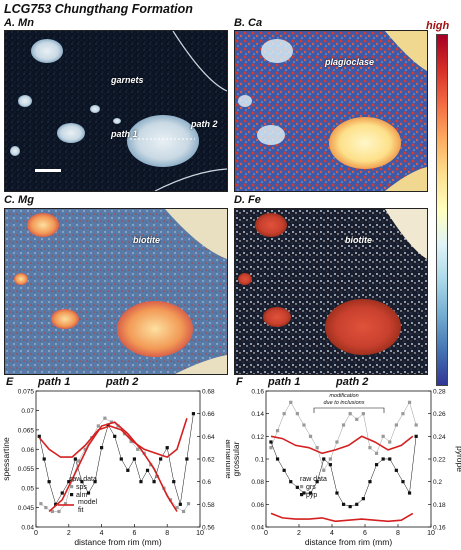  What do you see at coordinates (458, 459) in the screenshot?
I see `y2-axis-label: pyrope` at bounding box center [458, 459].